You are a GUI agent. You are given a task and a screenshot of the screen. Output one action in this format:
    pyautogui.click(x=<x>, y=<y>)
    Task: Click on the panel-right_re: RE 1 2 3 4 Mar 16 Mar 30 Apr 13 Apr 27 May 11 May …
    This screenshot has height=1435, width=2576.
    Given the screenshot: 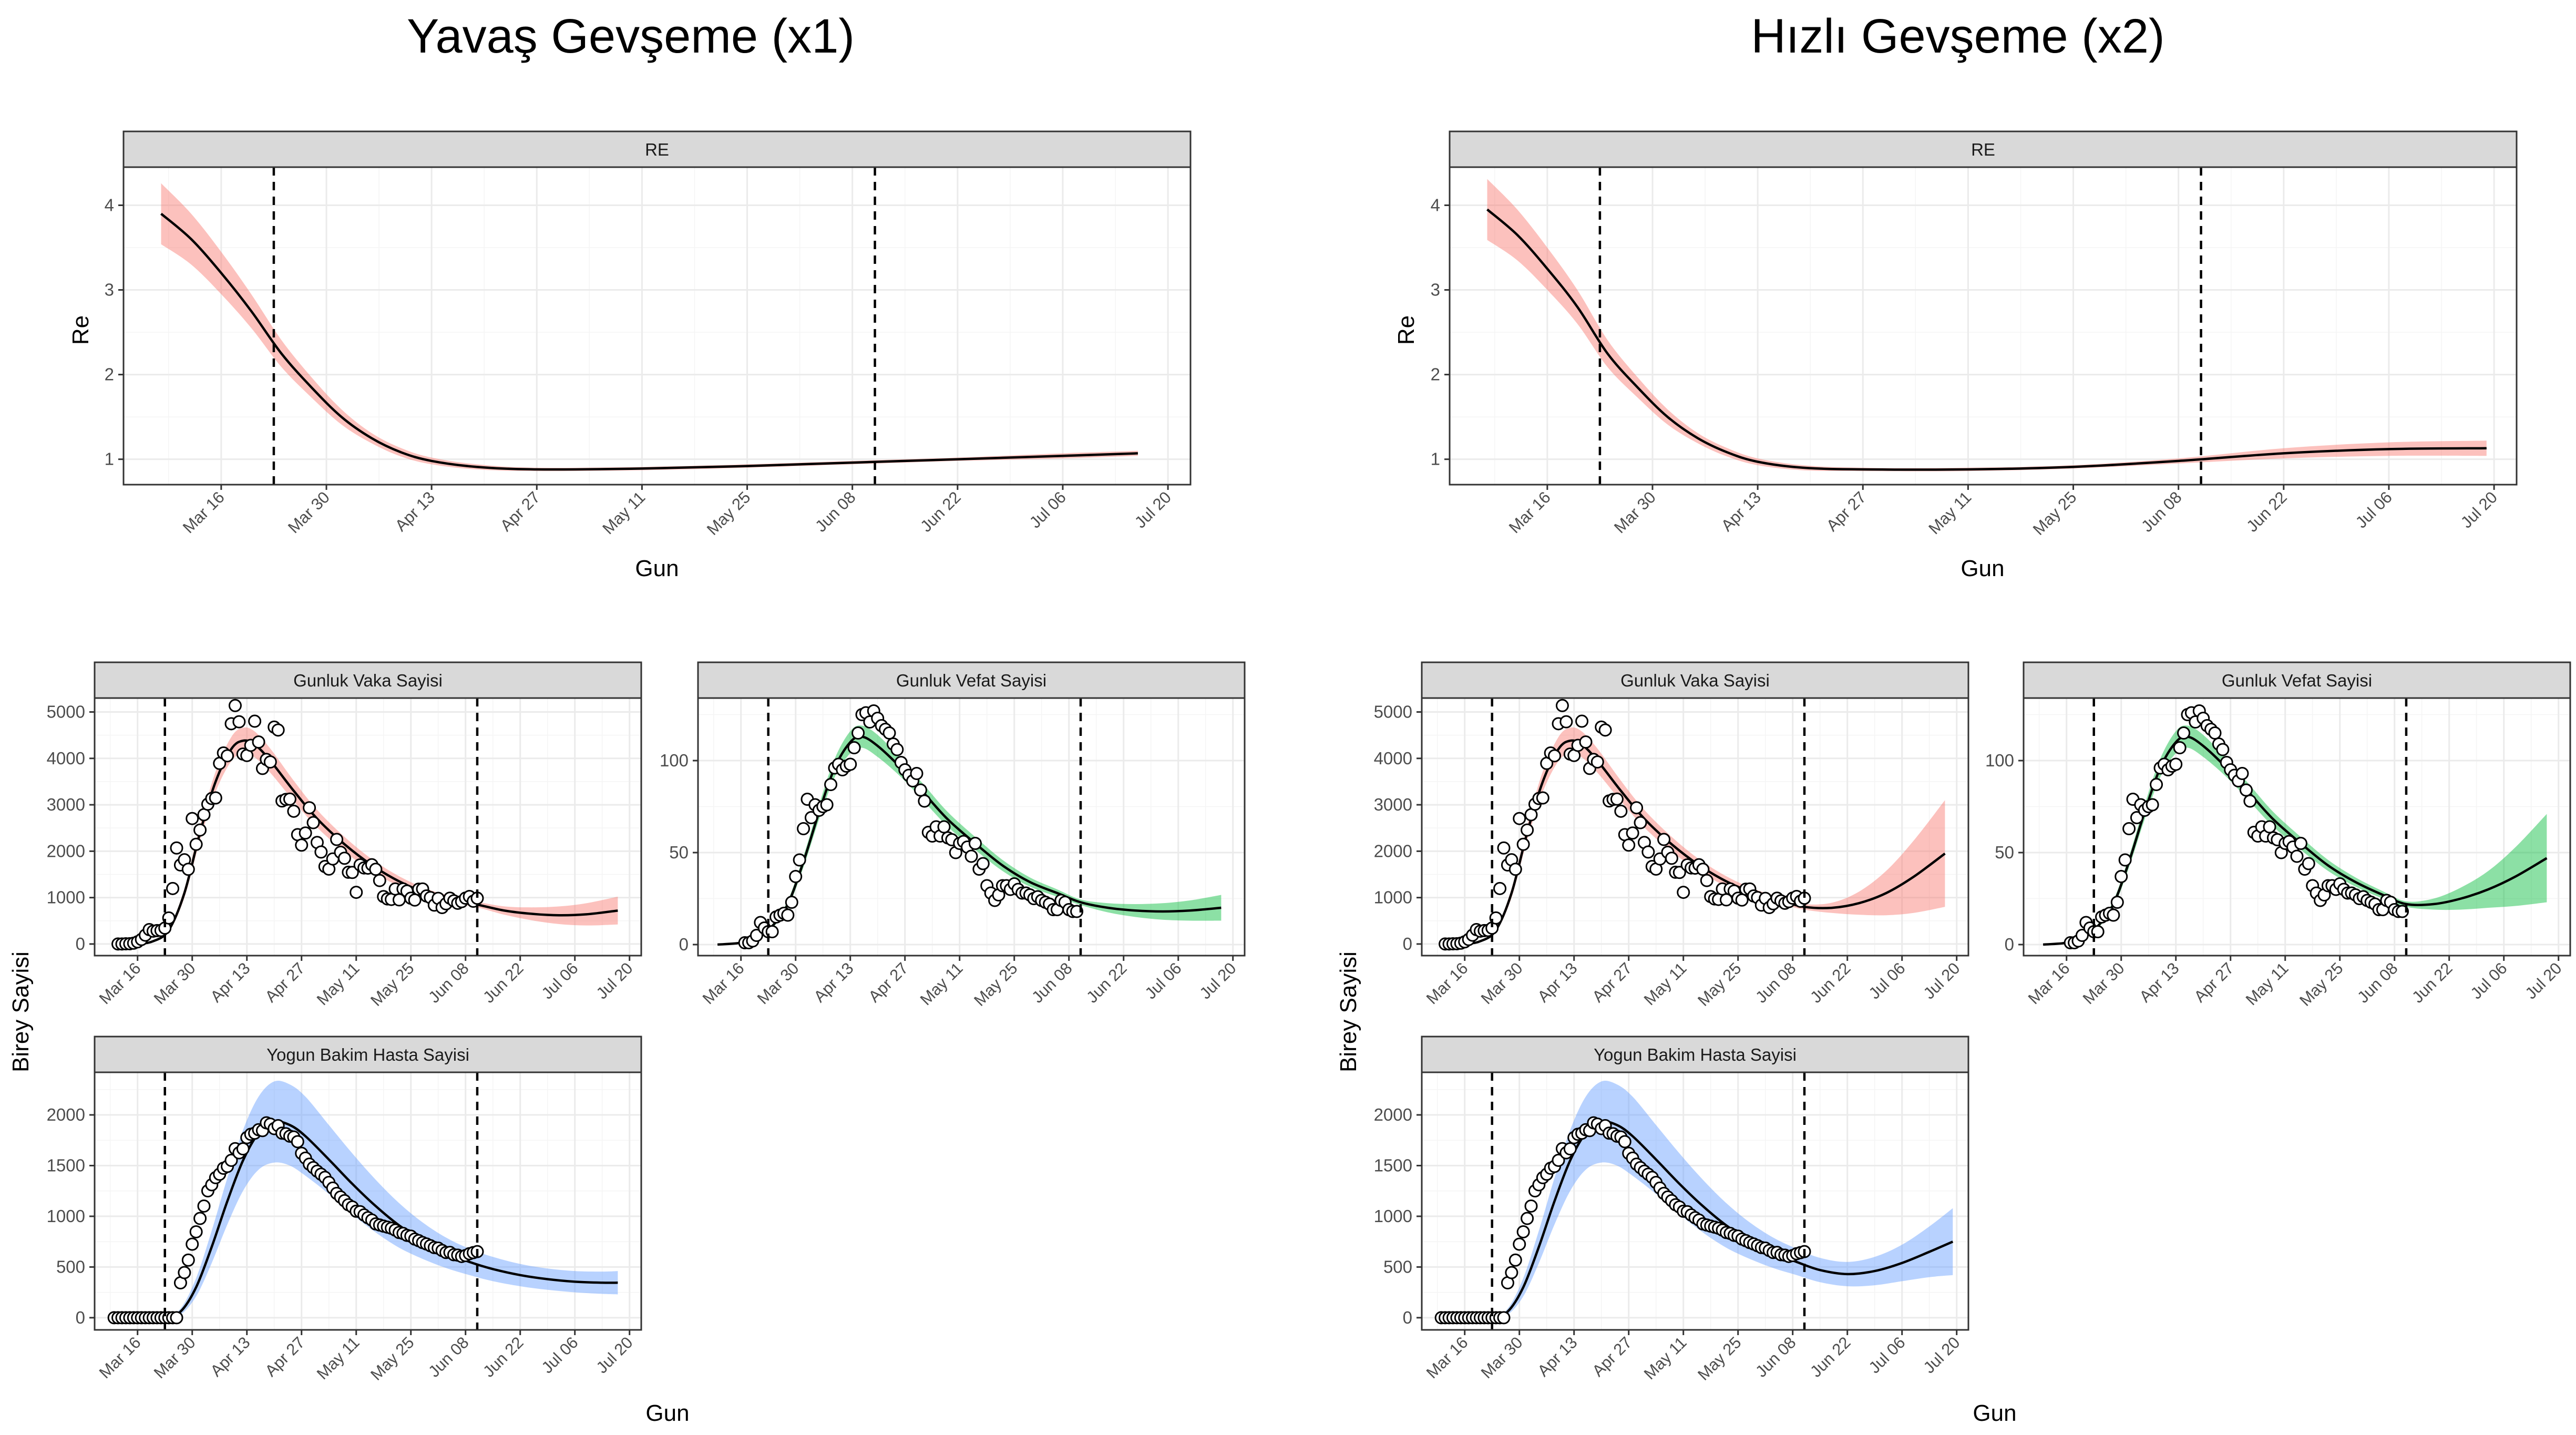 What is the action you would take?
    pyautogui.click(x=1974, y=334)
    